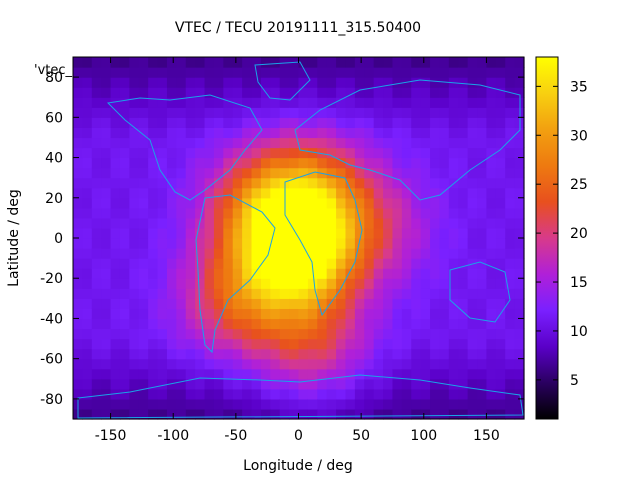 This screenshot has height=480, width=640. I want to click on y-tick-label: 0, so click(58, 239).